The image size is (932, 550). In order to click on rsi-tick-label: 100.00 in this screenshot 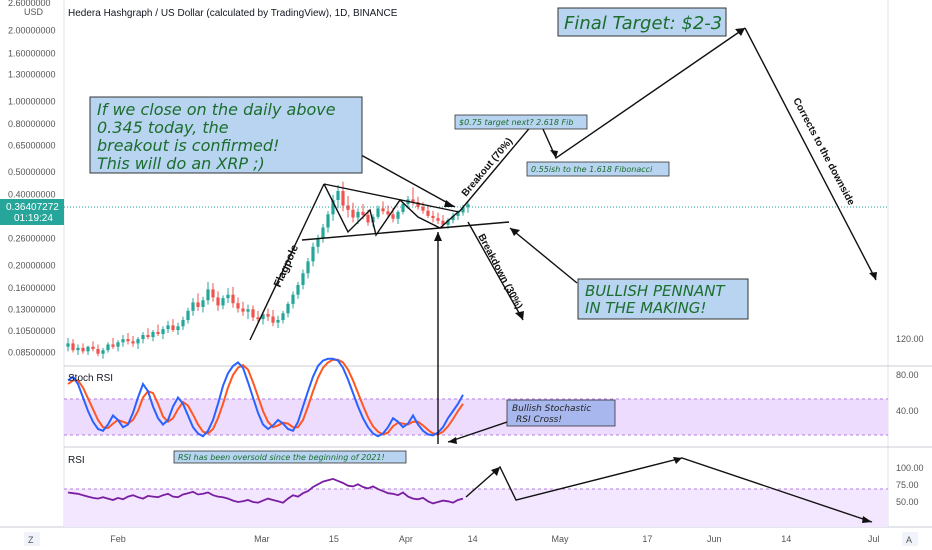, I will do `click(910, 468)`.